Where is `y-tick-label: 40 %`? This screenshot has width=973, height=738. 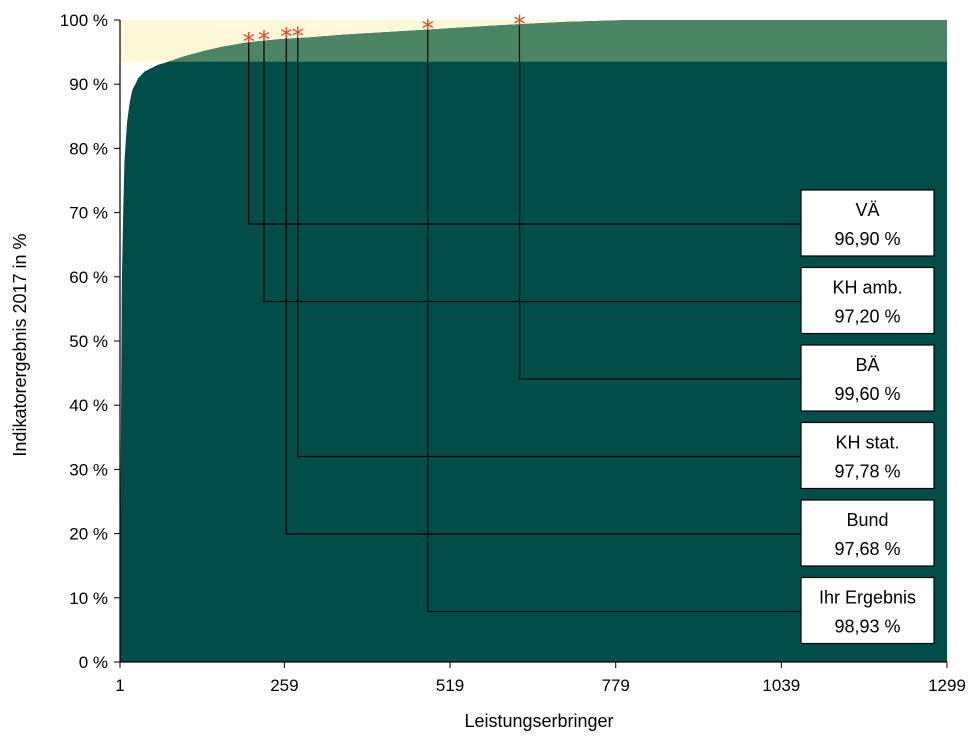 y-tick-label: 40 % is located at coordinates (88, 405).